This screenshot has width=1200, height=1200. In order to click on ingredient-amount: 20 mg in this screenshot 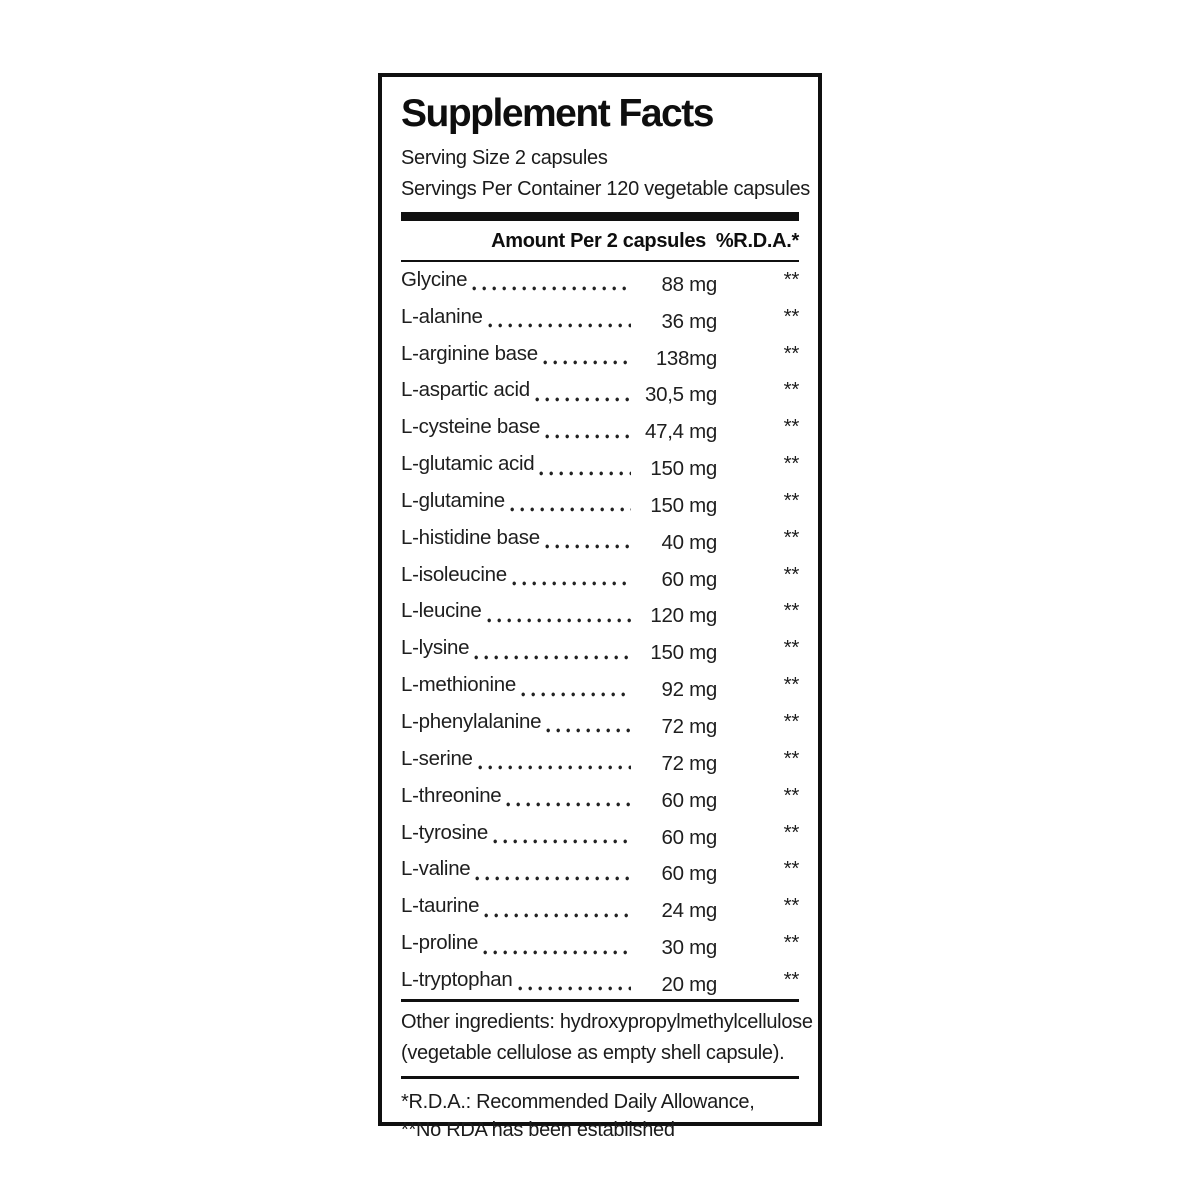, I will do `click(689, 984)`.